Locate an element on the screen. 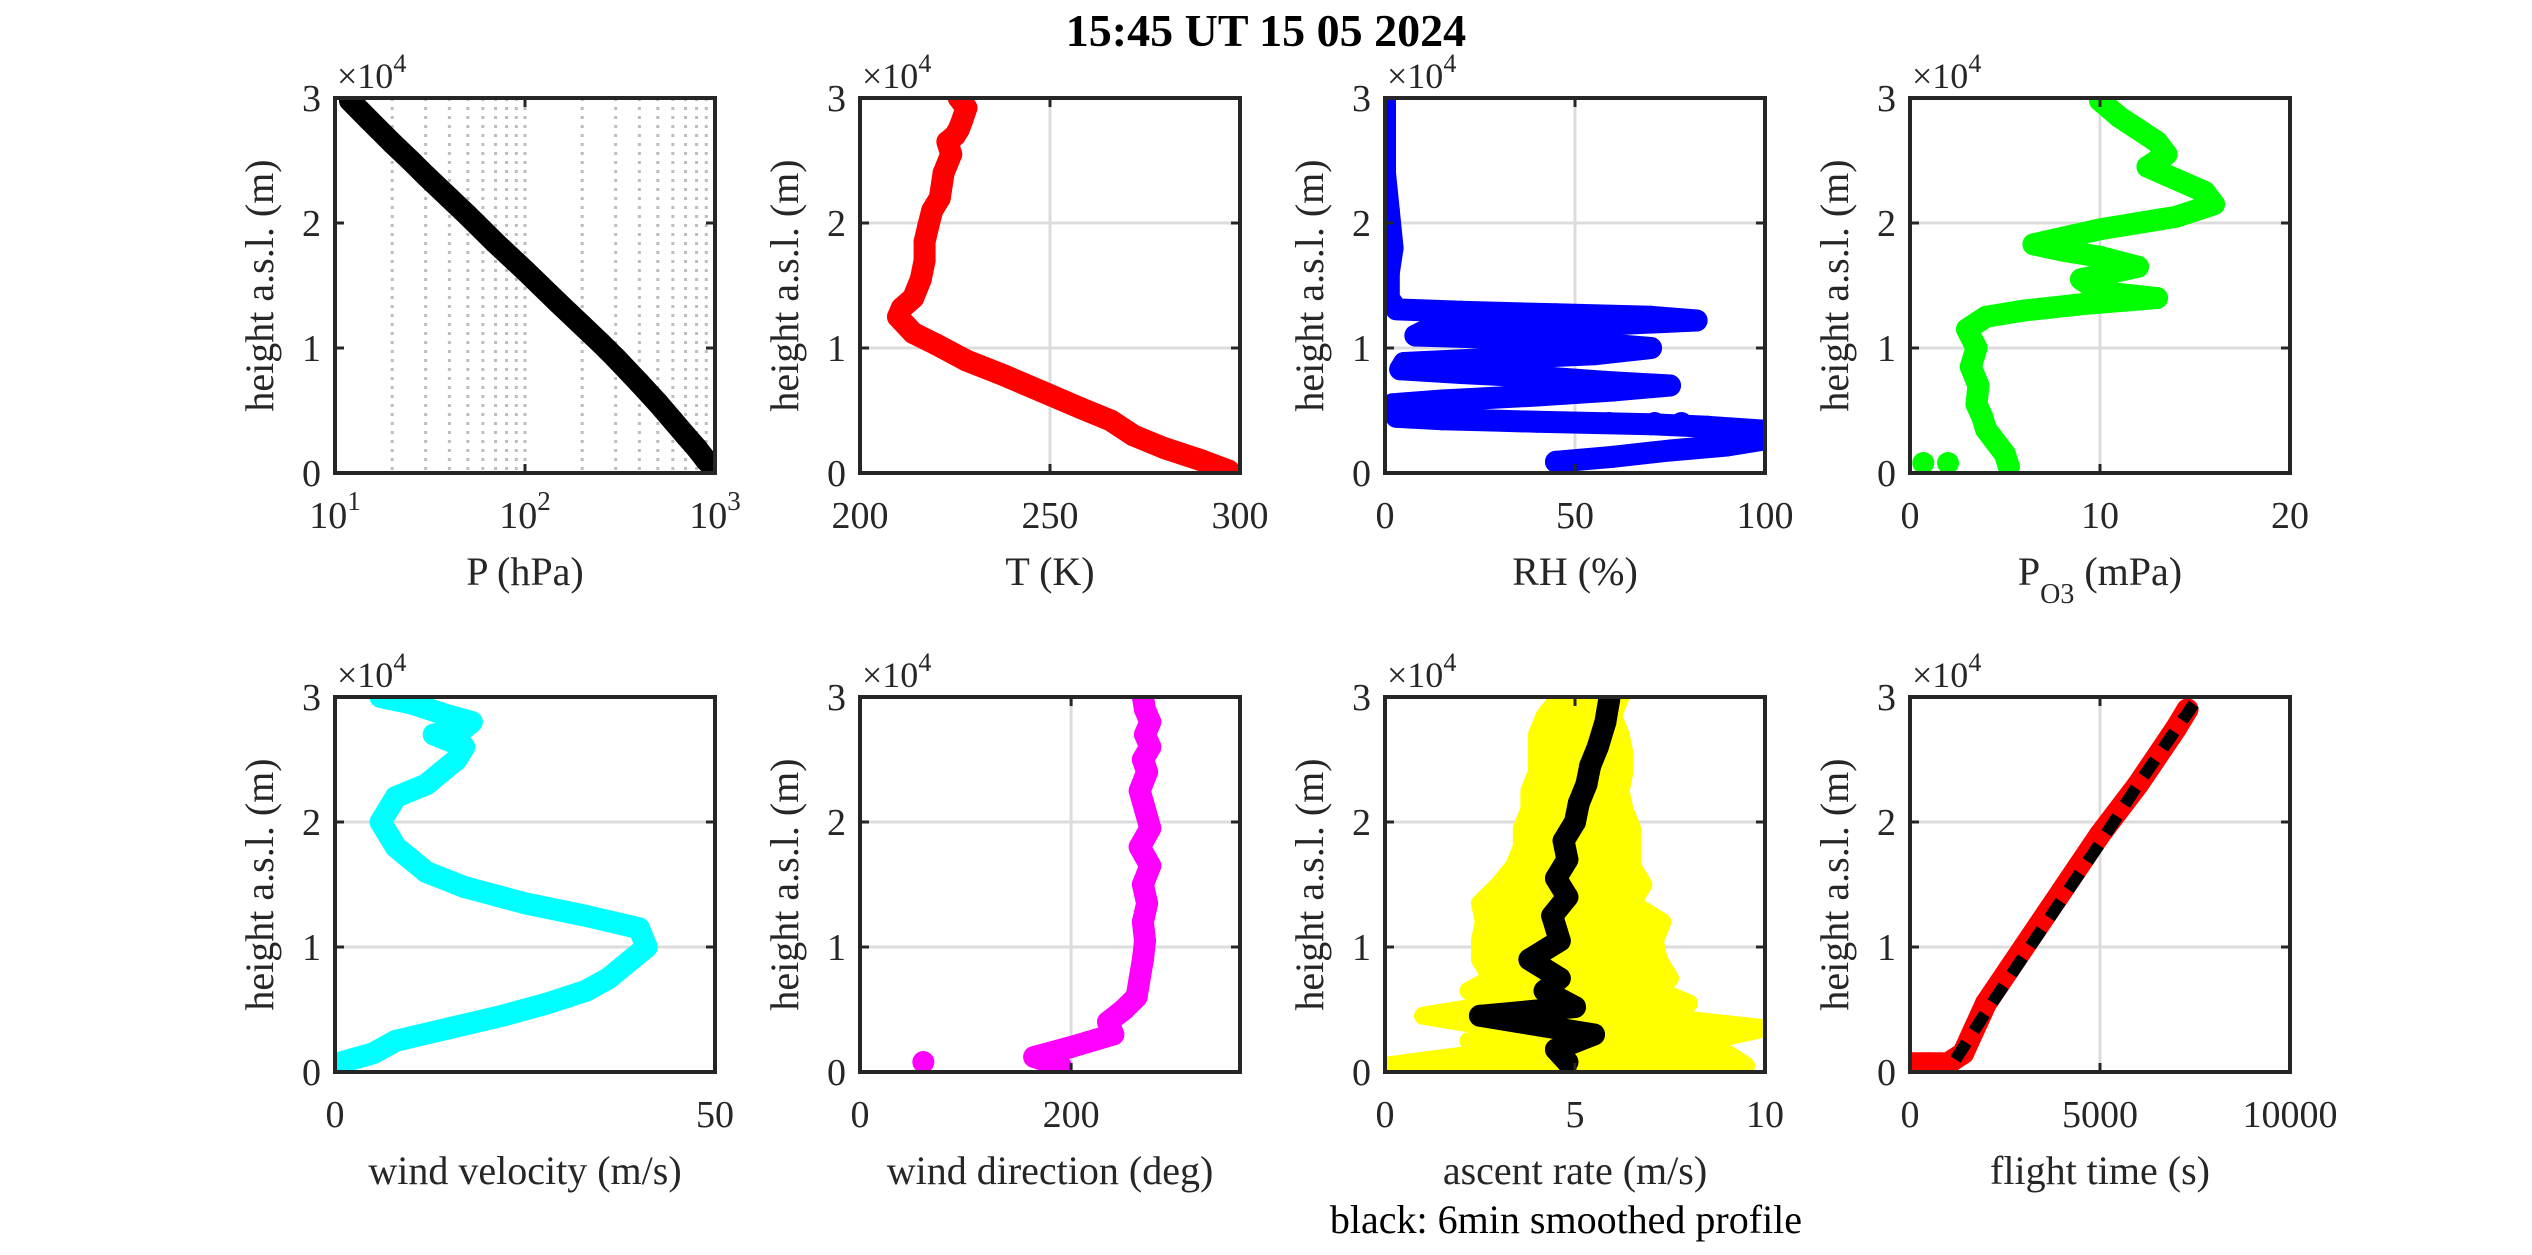  series-group-wind-direction is located at coordinates (1037, 884).